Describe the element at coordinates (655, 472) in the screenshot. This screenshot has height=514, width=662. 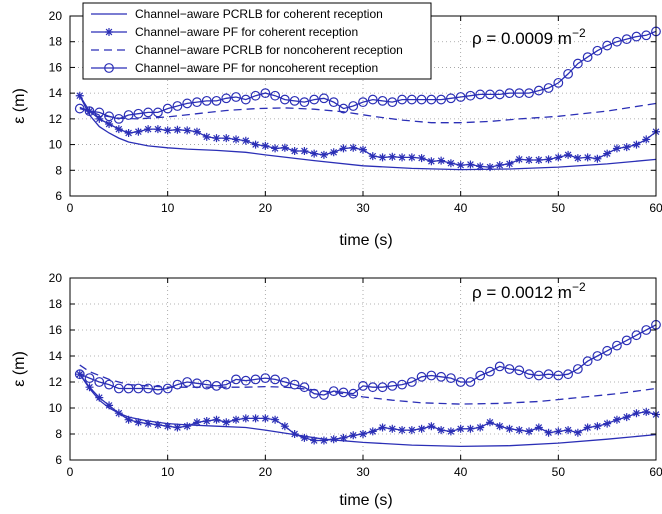
I see `bottom-x-tick-label-60: 60` at that location.